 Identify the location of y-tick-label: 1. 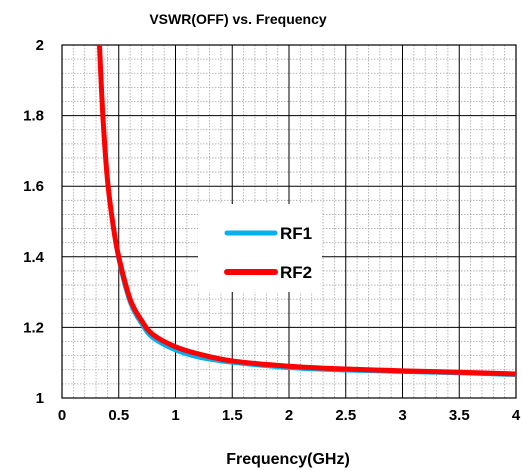
(40, 398).